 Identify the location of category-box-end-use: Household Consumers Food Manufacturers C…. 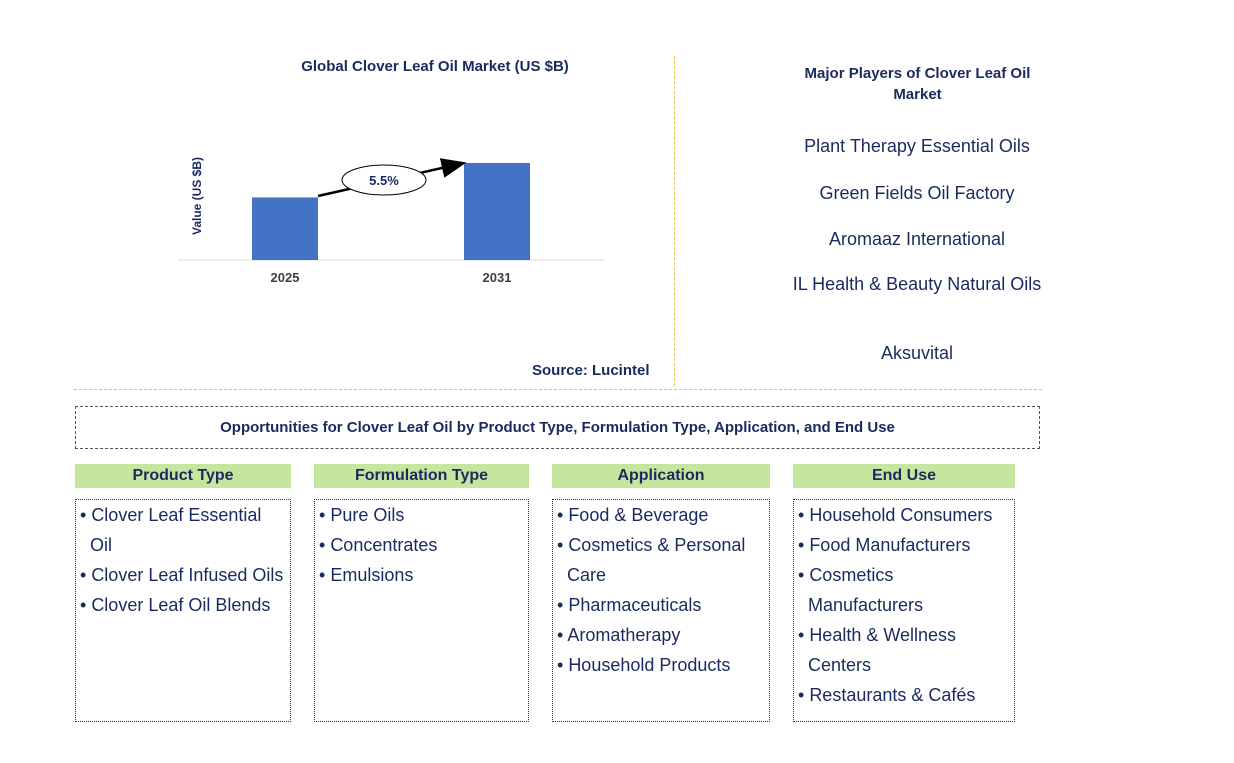
(904, 610).